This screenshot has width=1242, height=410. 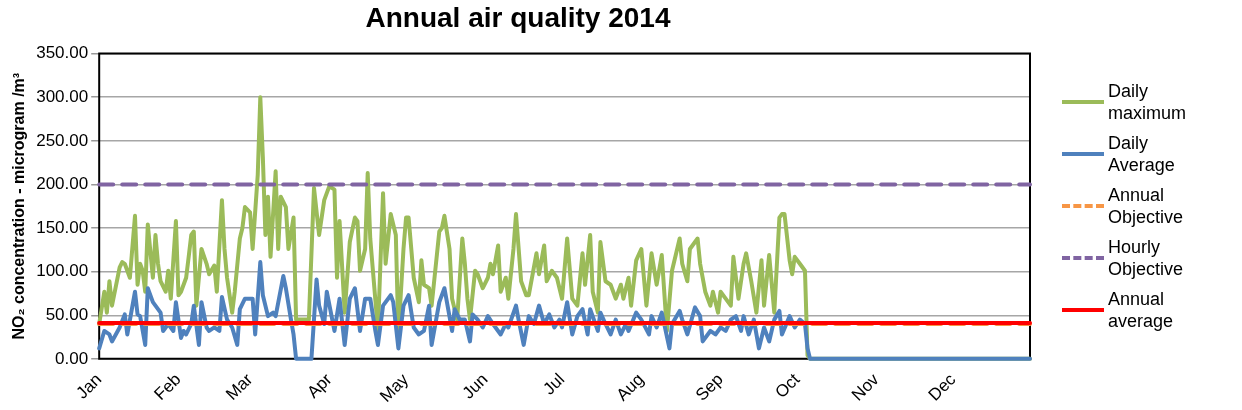 I want to click on x-tick-label: Mar, so click(x=239, y=386).